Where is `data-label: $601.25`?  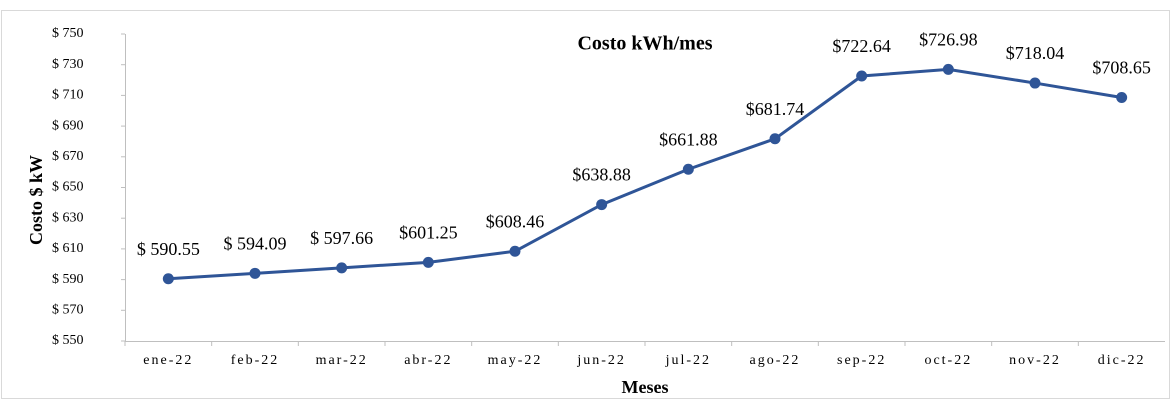
data-label: $601.25 is located at coordinates (428, 232).